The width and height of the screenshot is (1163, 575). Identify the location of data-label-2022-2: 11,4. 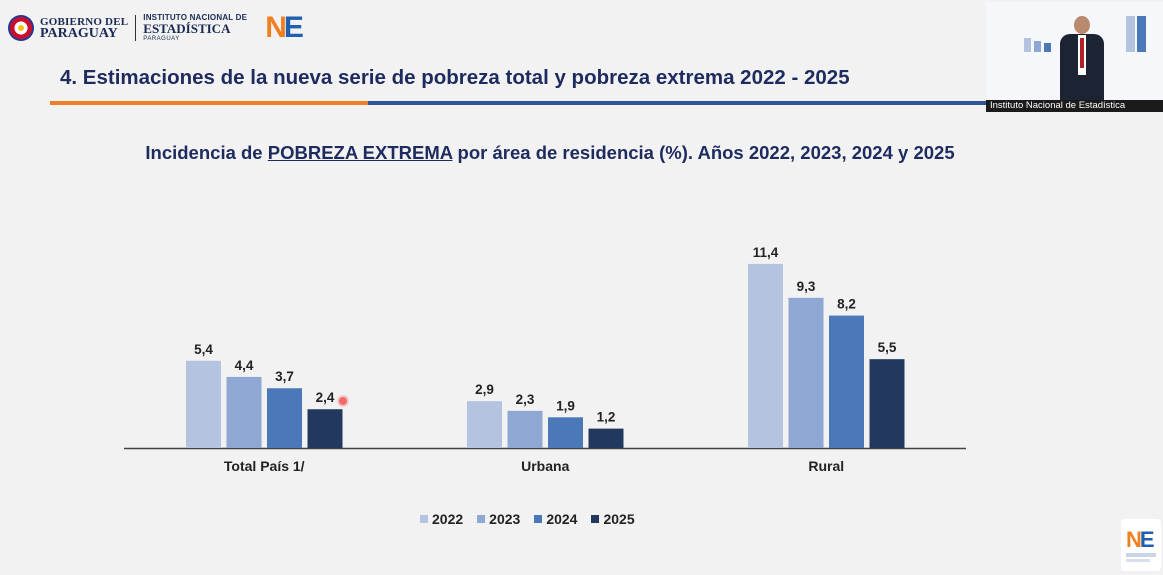
(766, 252).